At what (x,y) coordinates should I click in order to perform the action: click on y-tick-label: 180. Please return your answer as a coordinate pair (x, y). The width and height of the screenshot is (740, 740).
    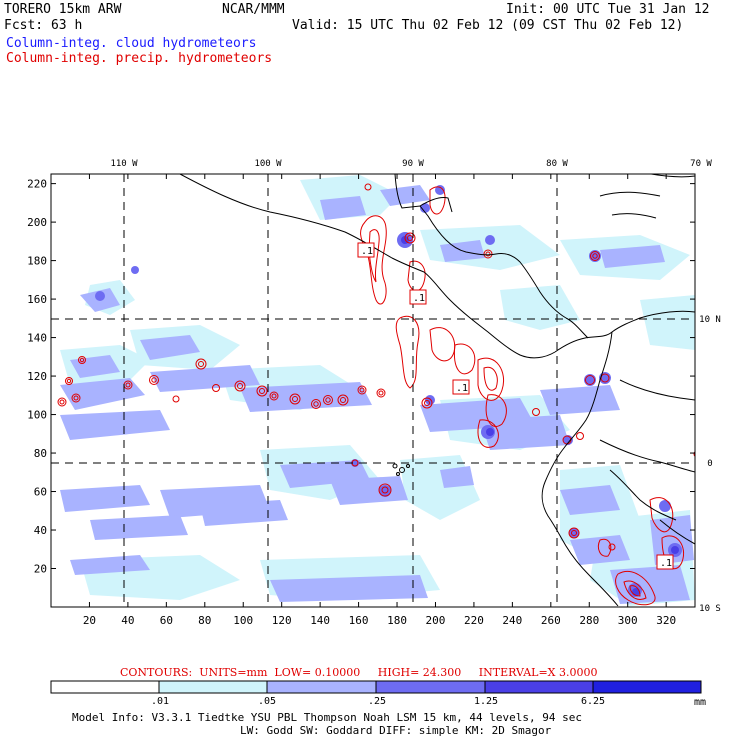
    Looking at the image, I should click on (37, 261).